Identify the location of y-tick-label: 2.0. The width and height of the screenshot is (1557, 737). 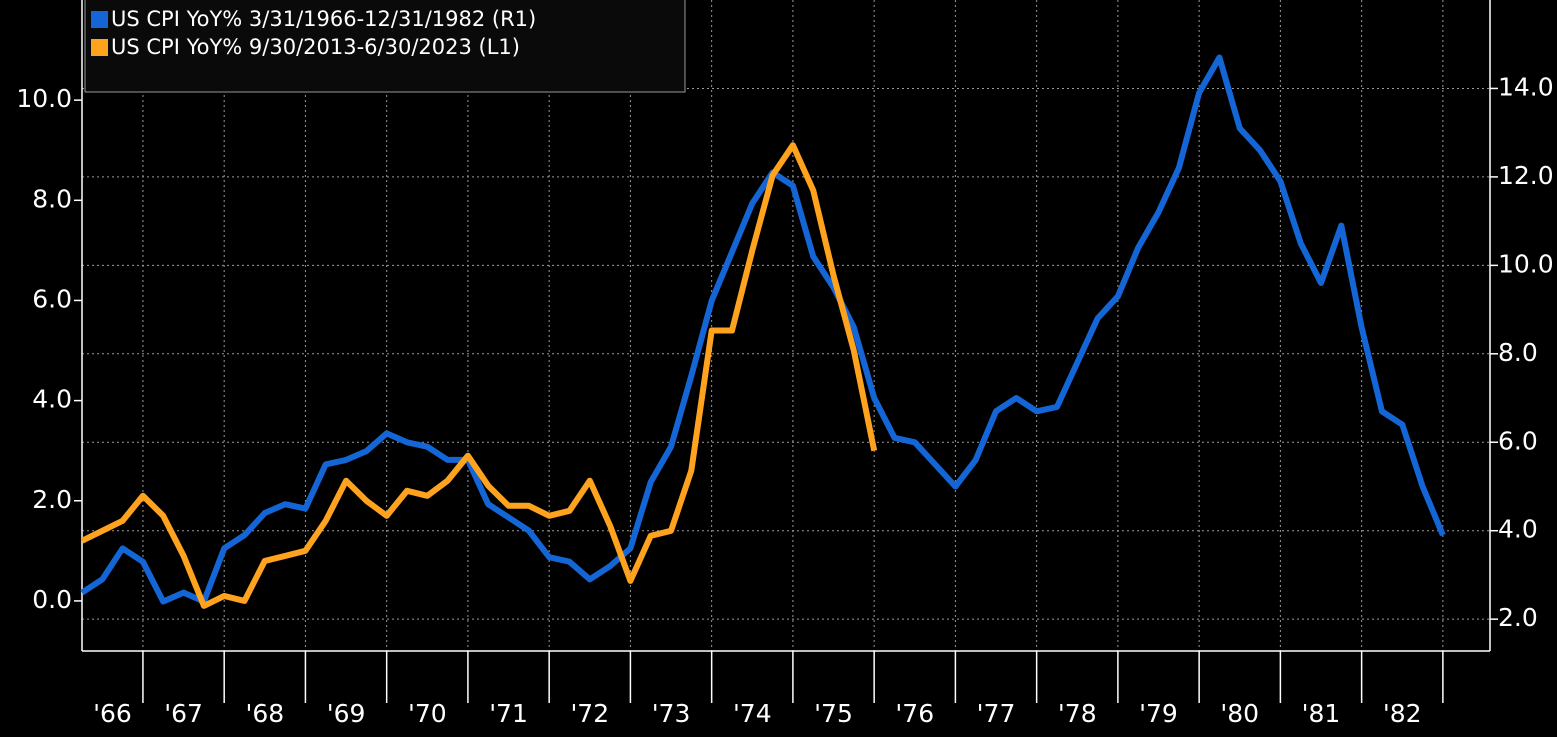
(52, 499).